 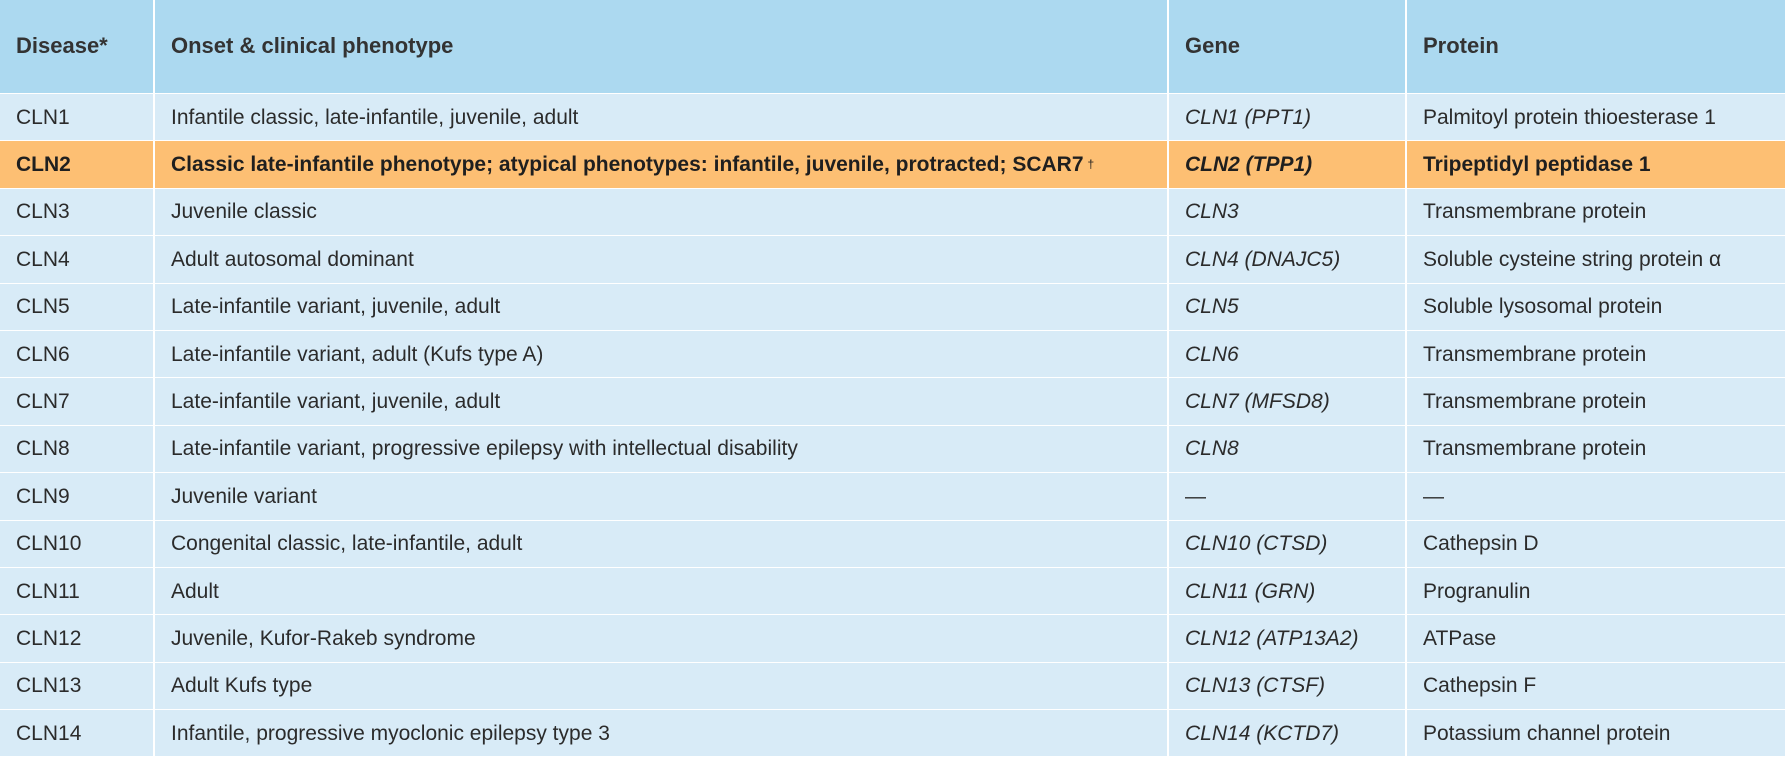 I want to click on protein-cell: Soluble lysosomal protein, so click(x=1543, y=307).